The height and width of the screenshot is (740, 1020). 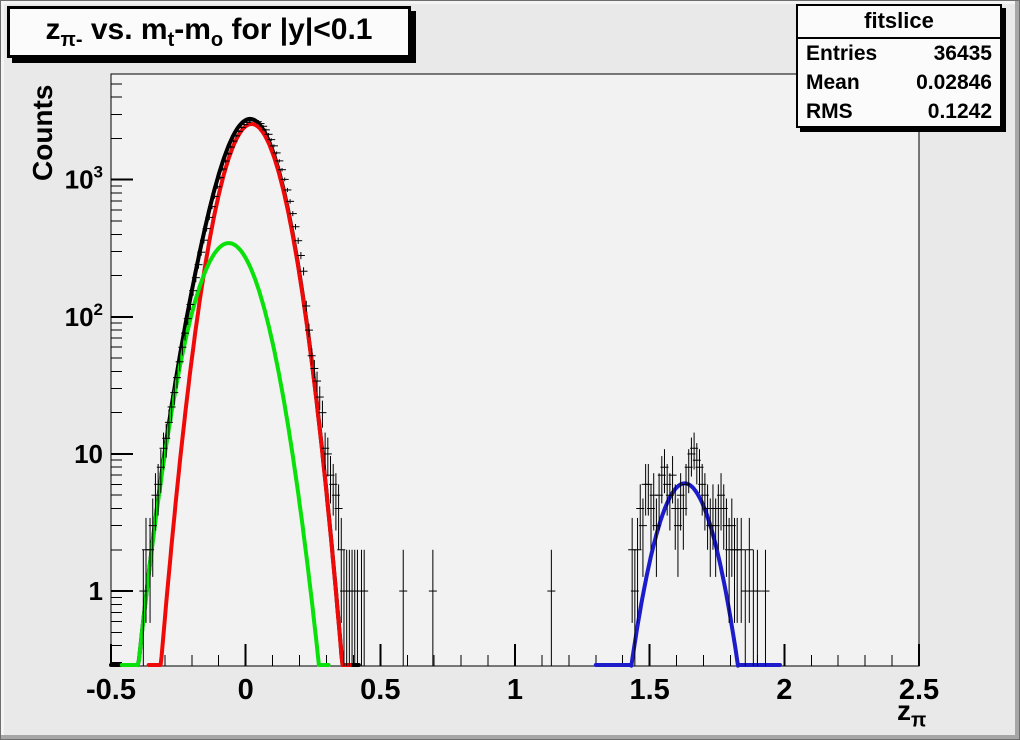 I want to click on stats-row-rms: RMS 0.1242, so click(x=899, y=111).